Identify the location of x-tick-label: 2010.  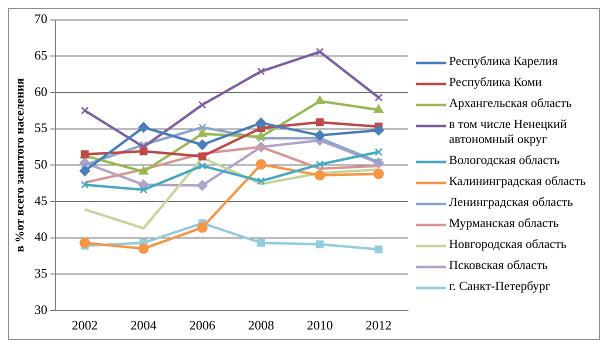
(319, 325).